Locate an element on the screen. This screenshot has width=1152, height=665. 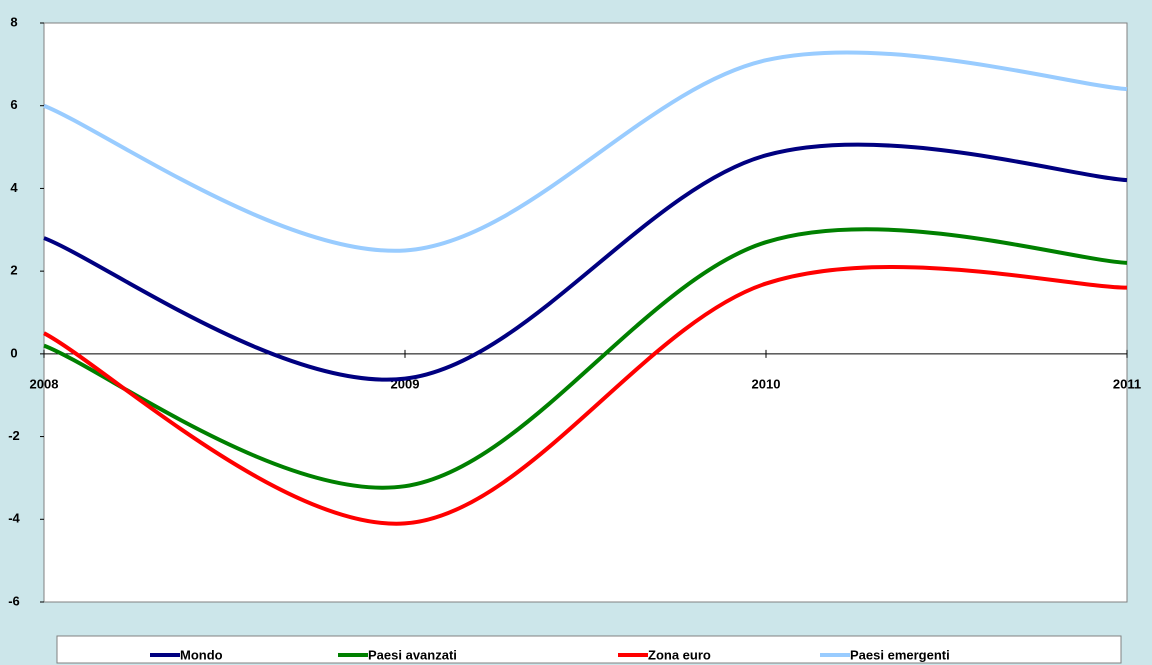
legend-label: Paesi avanzati is located at coordinates (412, 654).